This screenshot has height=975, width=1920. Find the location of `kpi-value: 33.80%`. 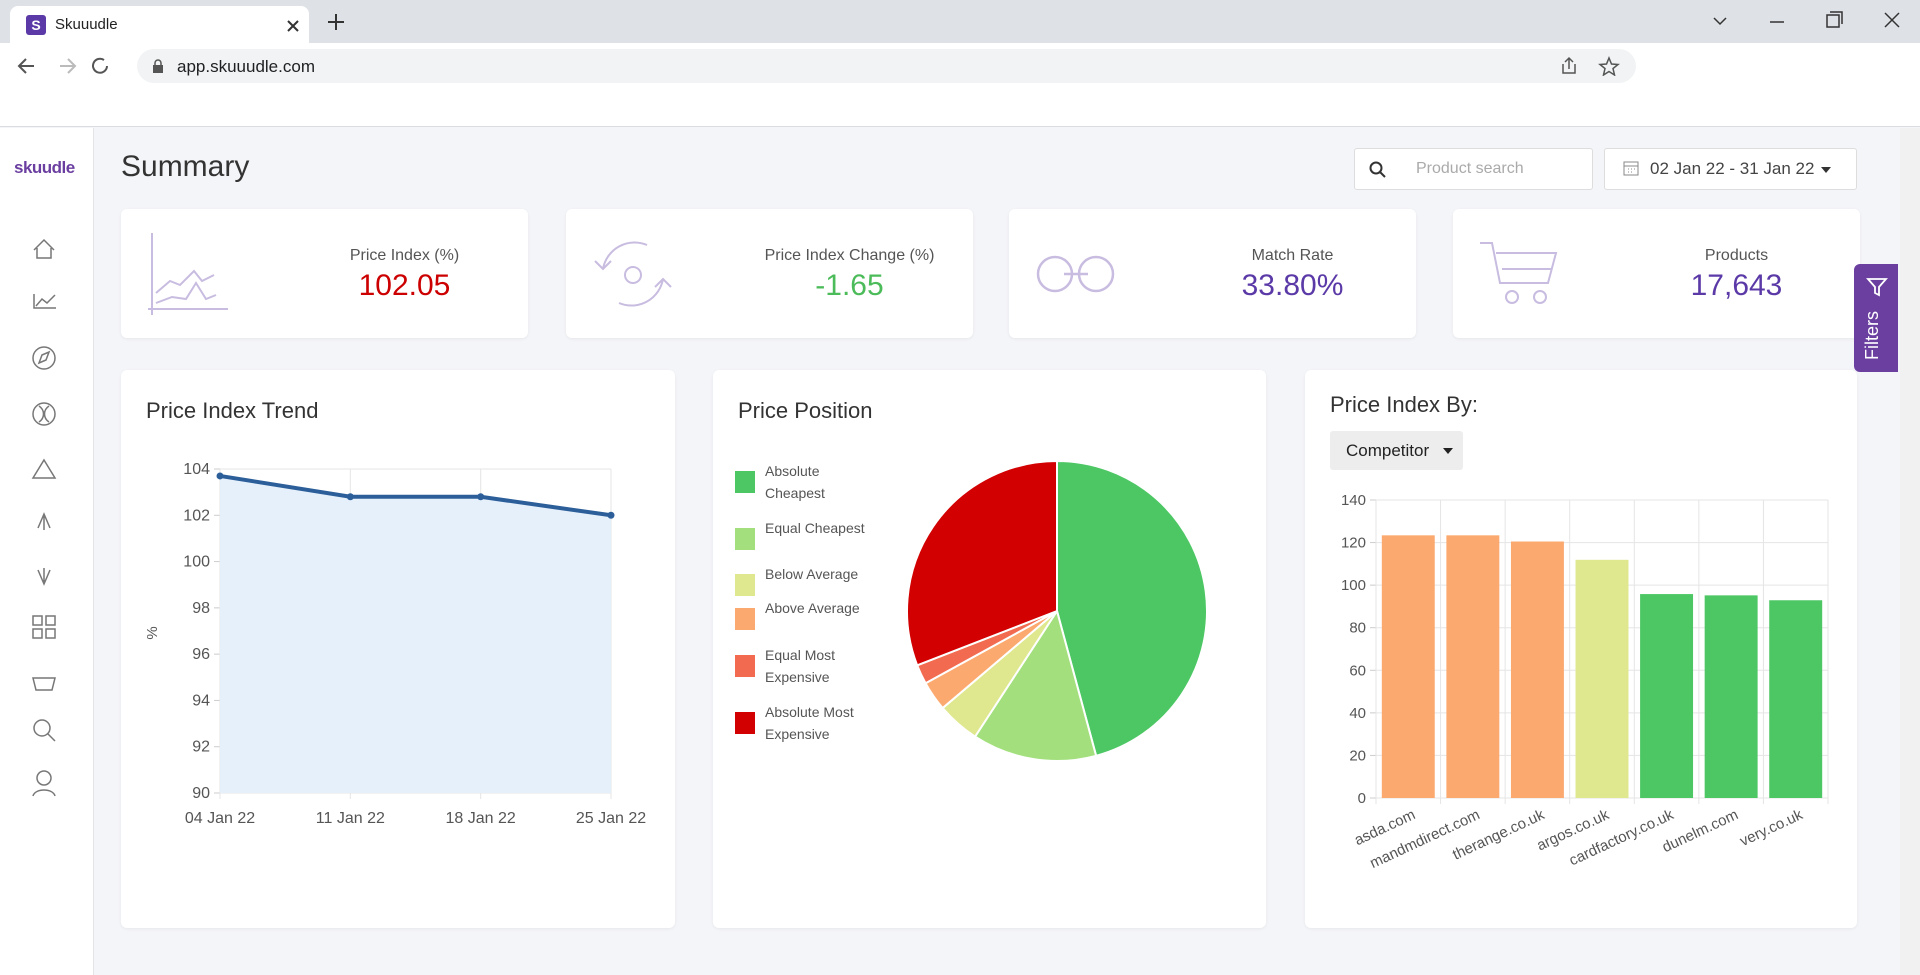

kpi-value: 33.80% is located at coordinates (1292, 285).